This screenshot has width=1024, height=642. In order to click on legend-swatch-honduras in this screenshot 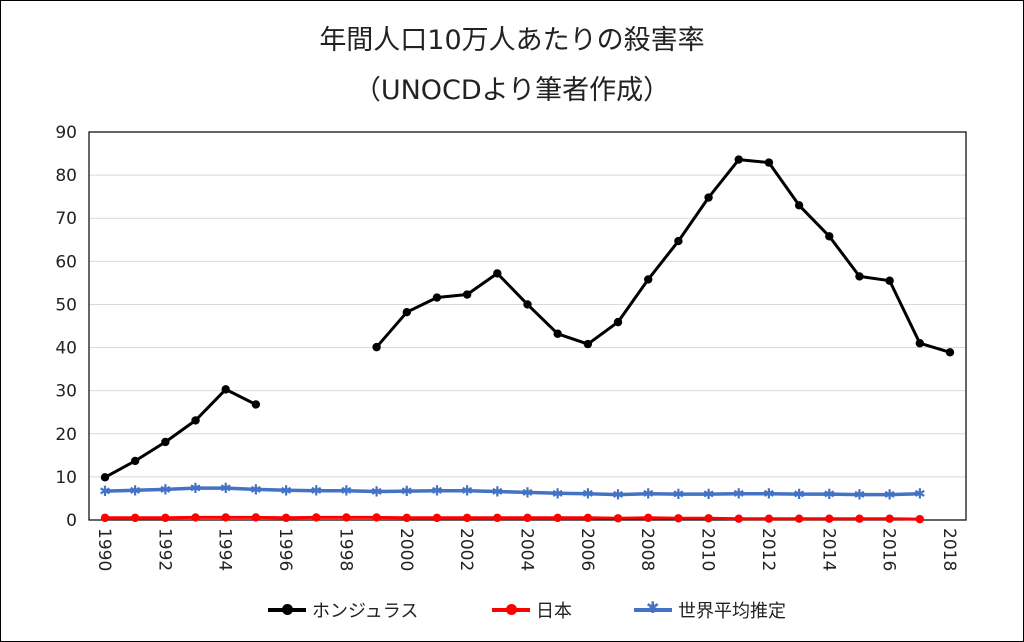, I will do `click(287, 609)`.